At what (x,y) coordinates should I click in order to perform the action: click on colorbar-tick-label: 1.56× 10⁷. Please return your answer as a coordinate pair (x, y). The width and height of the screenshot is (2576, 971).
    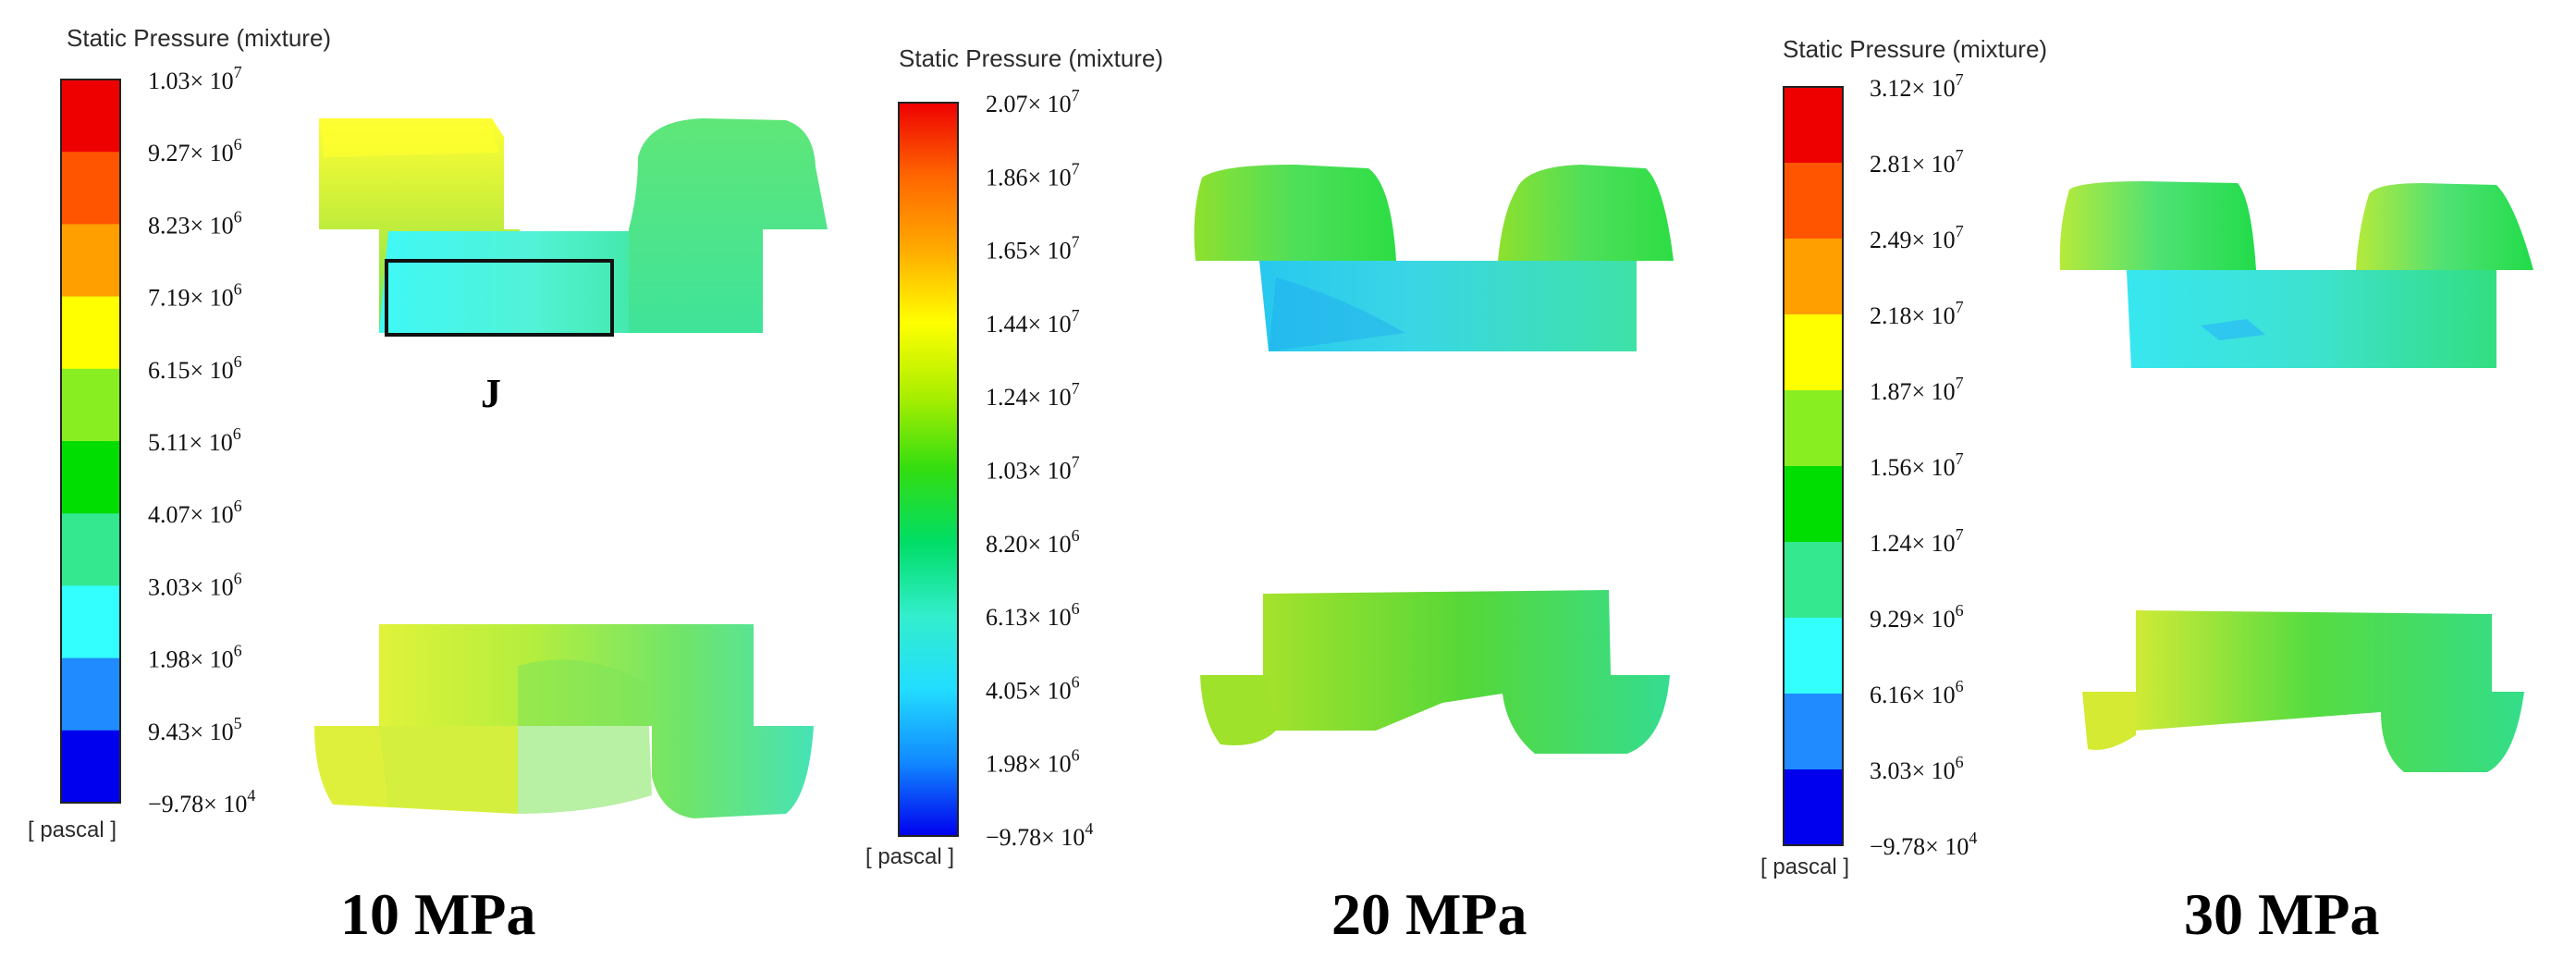
    Looking at the image, I should click on (1917, 465).